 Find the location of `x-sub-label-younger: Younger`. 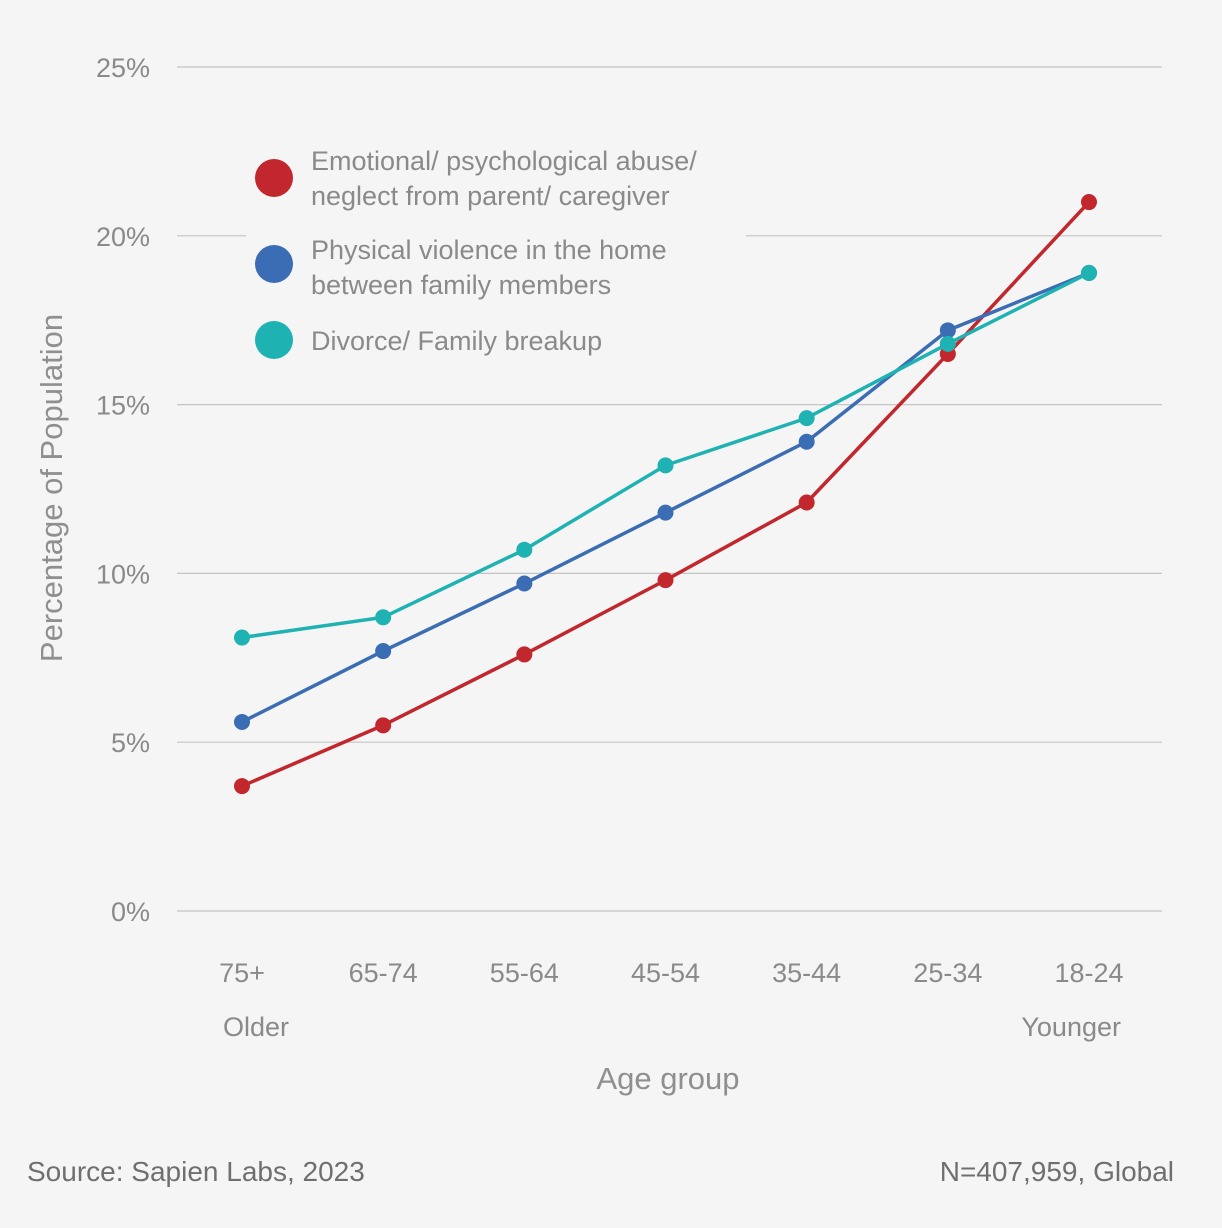

x-sub-label-younger: Younger is located at coordinates (1071, 1027).